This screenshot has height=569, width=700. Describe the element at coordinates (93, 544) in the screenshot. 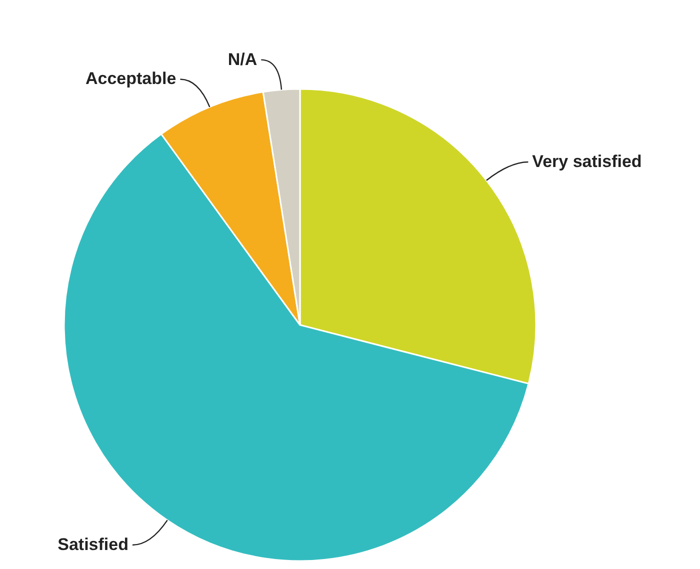

I see `slice-label: Satisfied` at that location.